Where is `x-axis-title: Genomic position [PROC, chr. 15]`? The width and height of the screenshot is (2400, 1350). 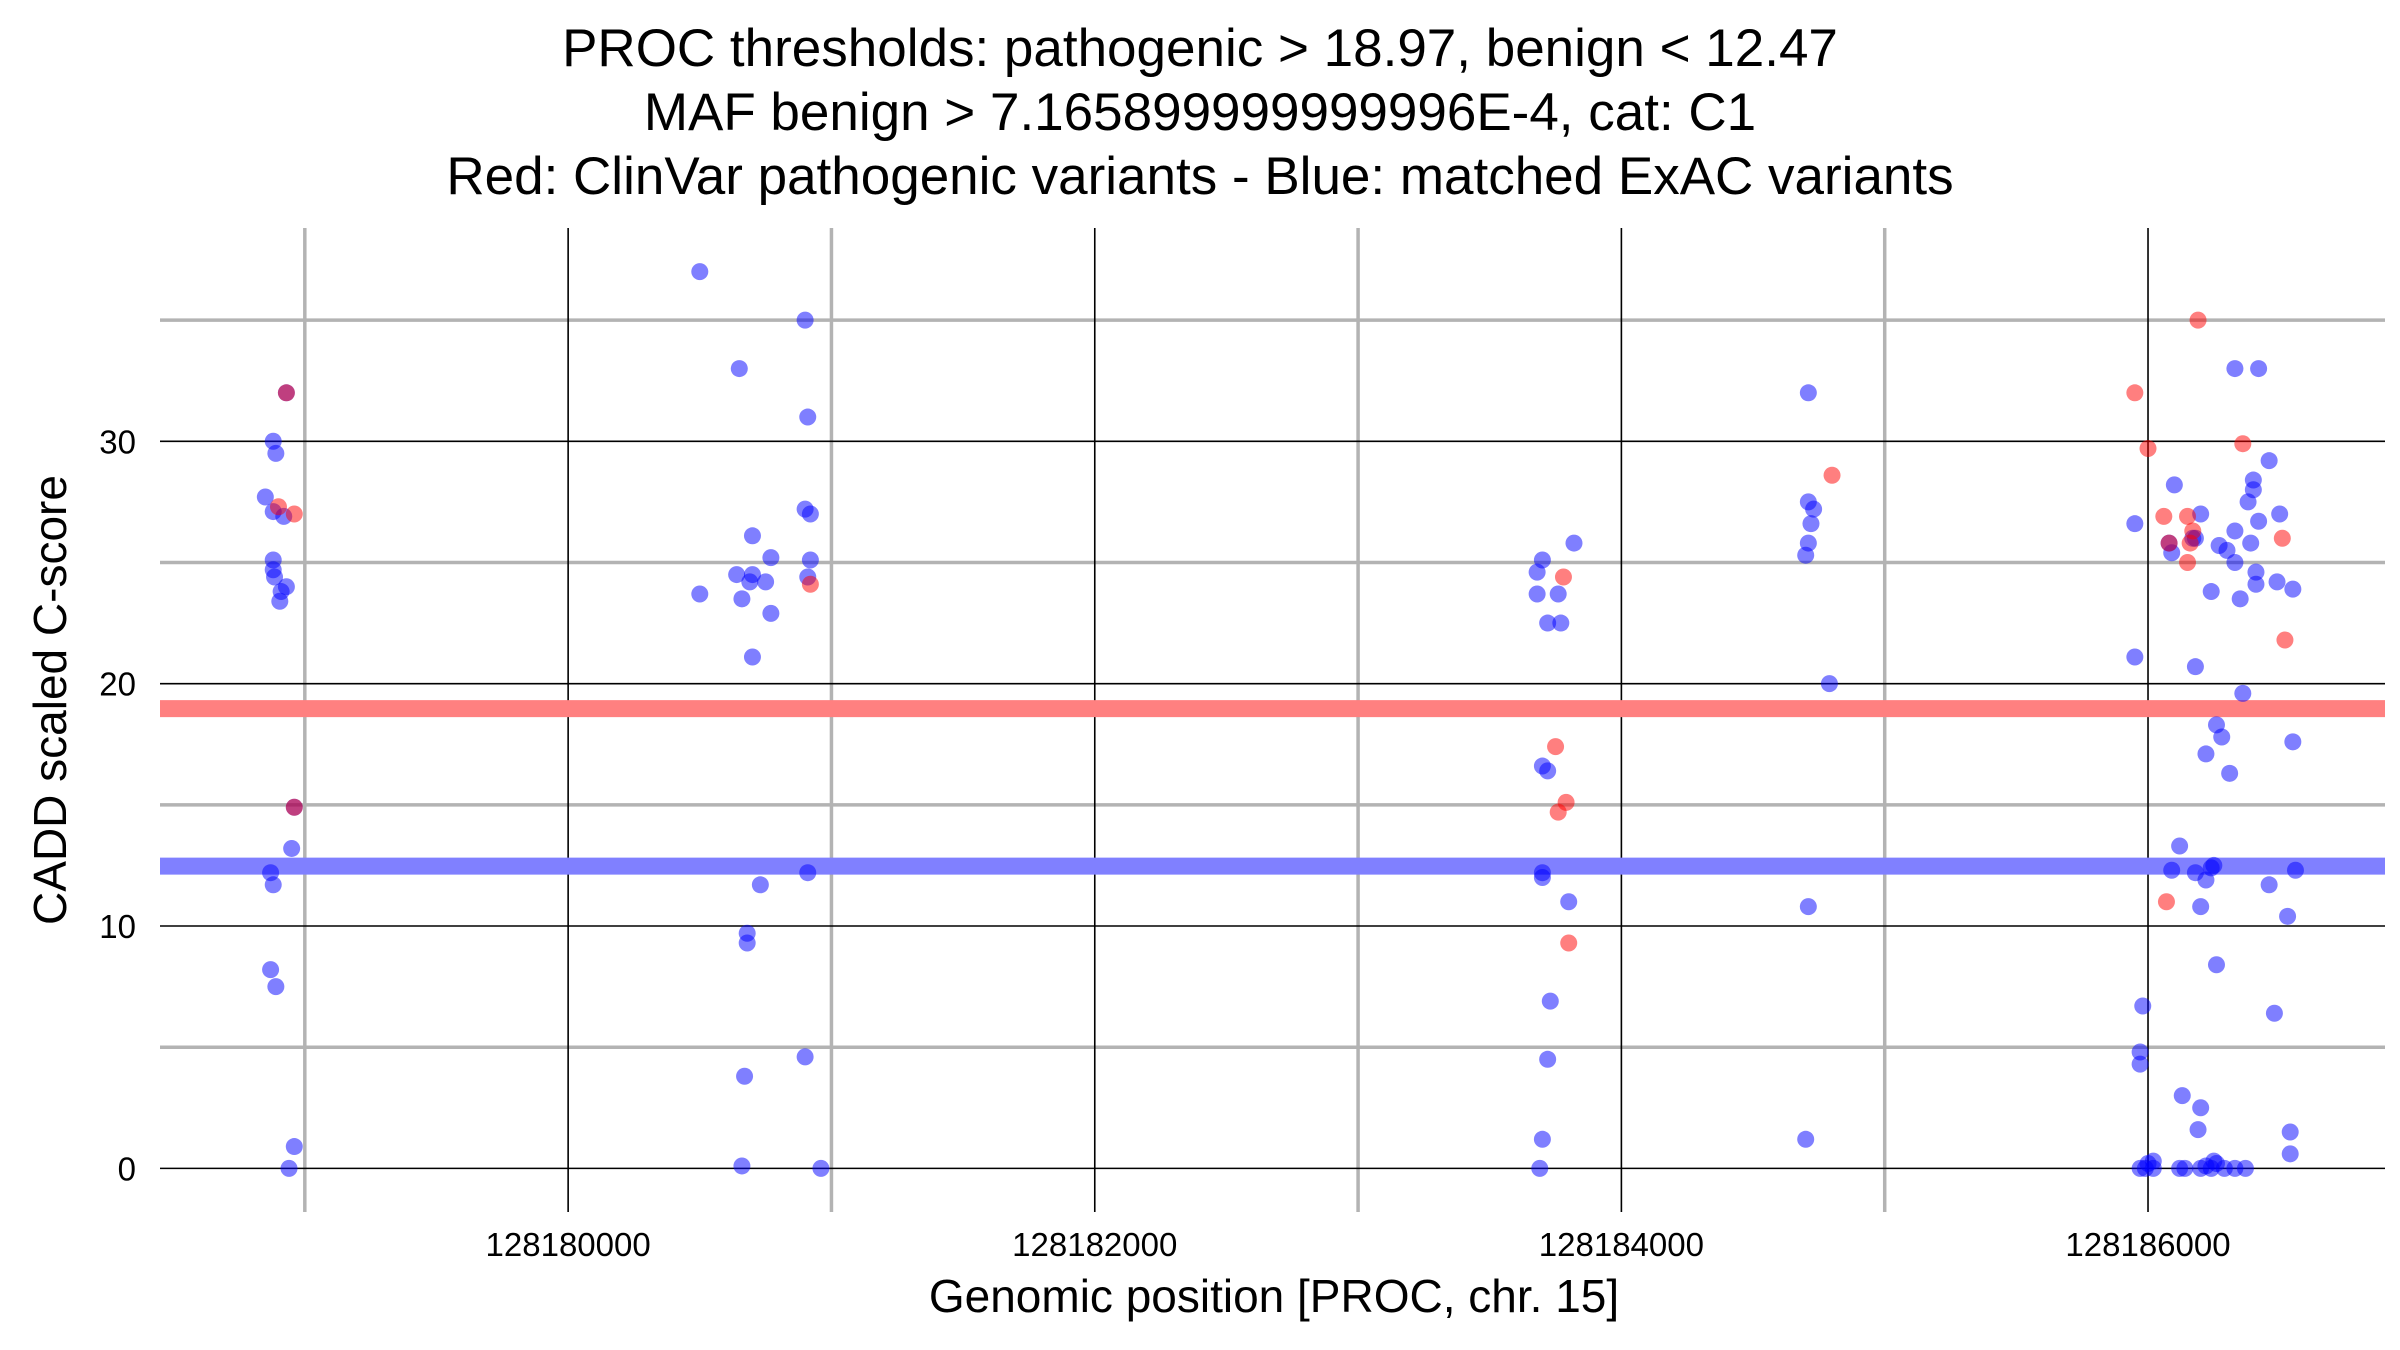
x-axis-title: Genomic position [PROC, chr. 15] is located at coordinates (1274, 1296).